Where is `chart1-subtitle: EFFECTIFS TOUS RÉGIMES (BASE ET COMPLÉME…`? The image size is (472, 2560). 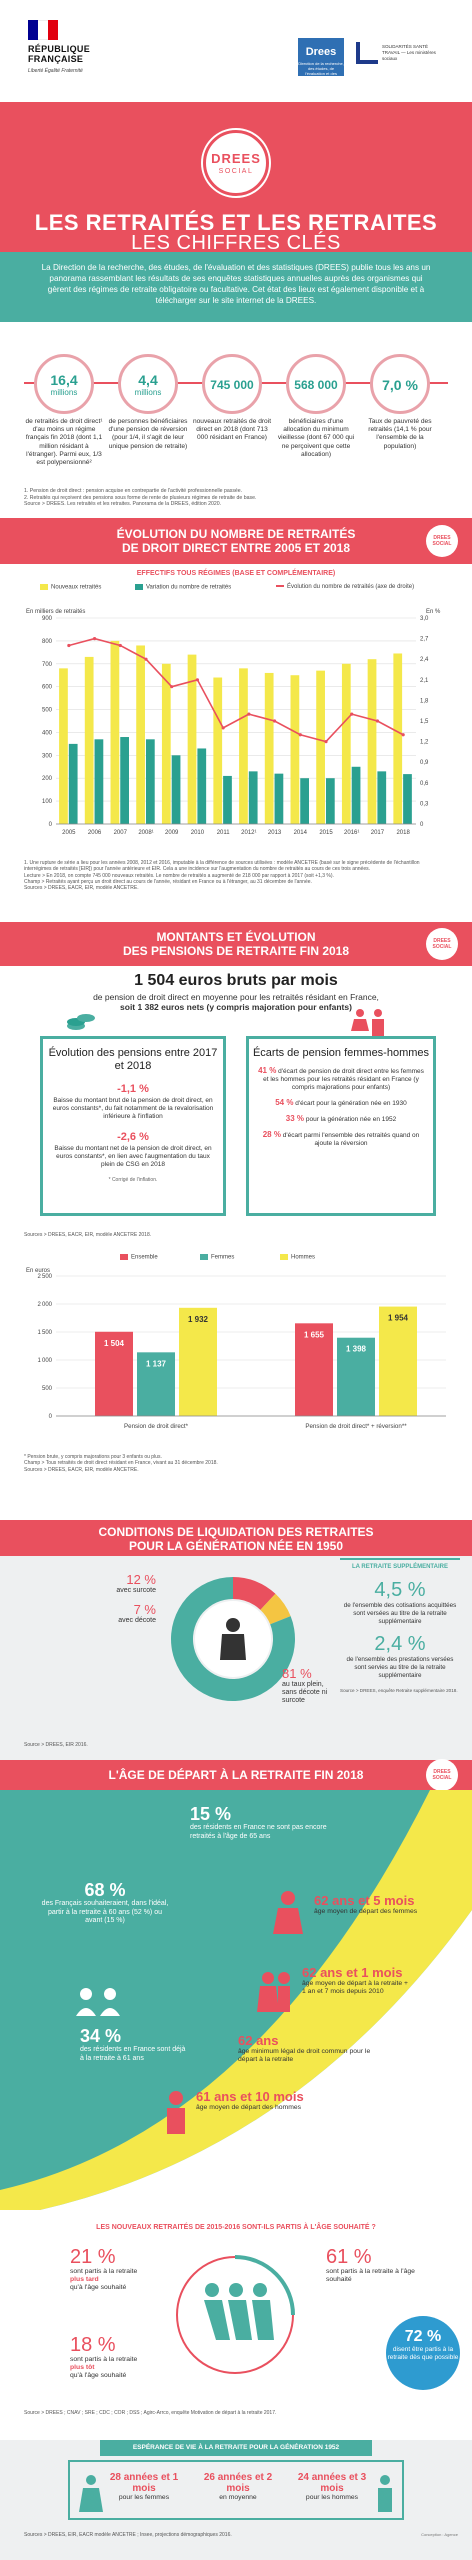
chart1-subtitle: EFFECTIFS TOUS RÉGIMES (BASE ET COMPLÉME… is located at coordinates (236, 573).